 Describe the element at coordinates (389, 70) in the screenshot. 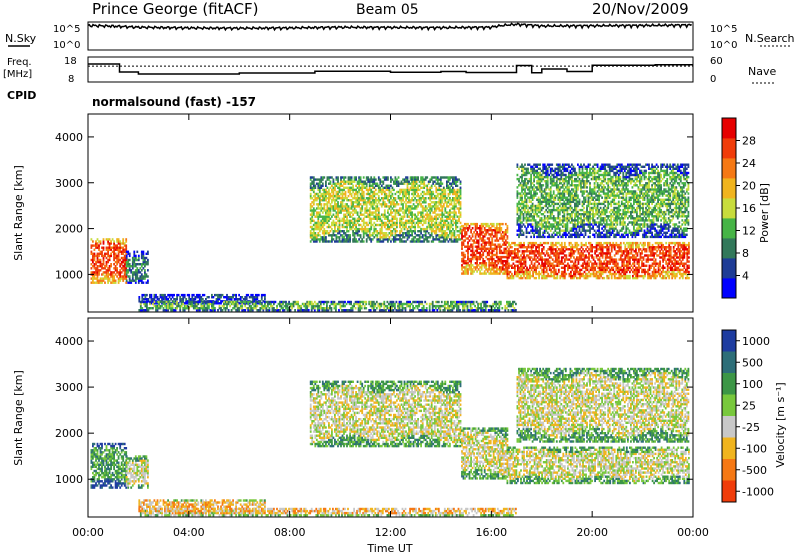

I see `frequency-panel: Freq. [MHz] 18 8 60 0 Nave` at that location.